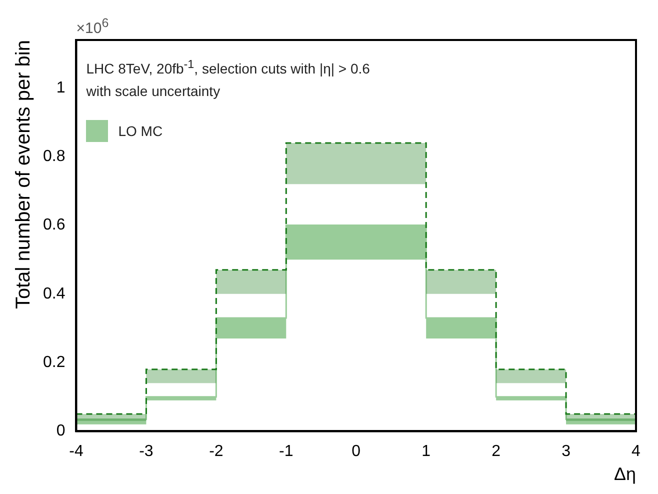 The width and height of the screenshot is (658, 494). I want to click on y-tick-label: 0.6, so click(54, 225).